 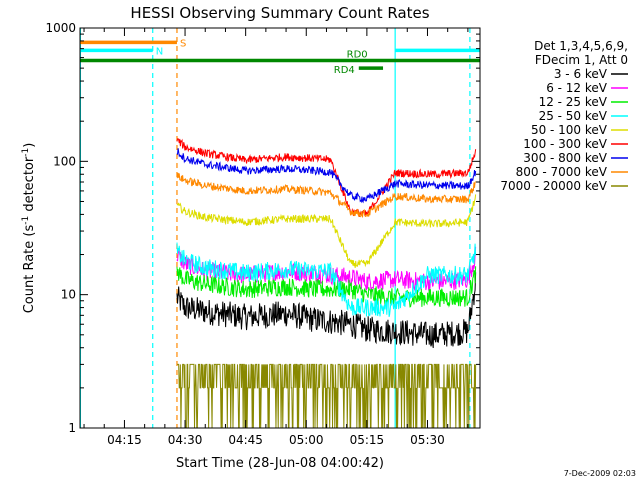 I want to click on y-tick-label-0: 1, so click(x=72, y=428).